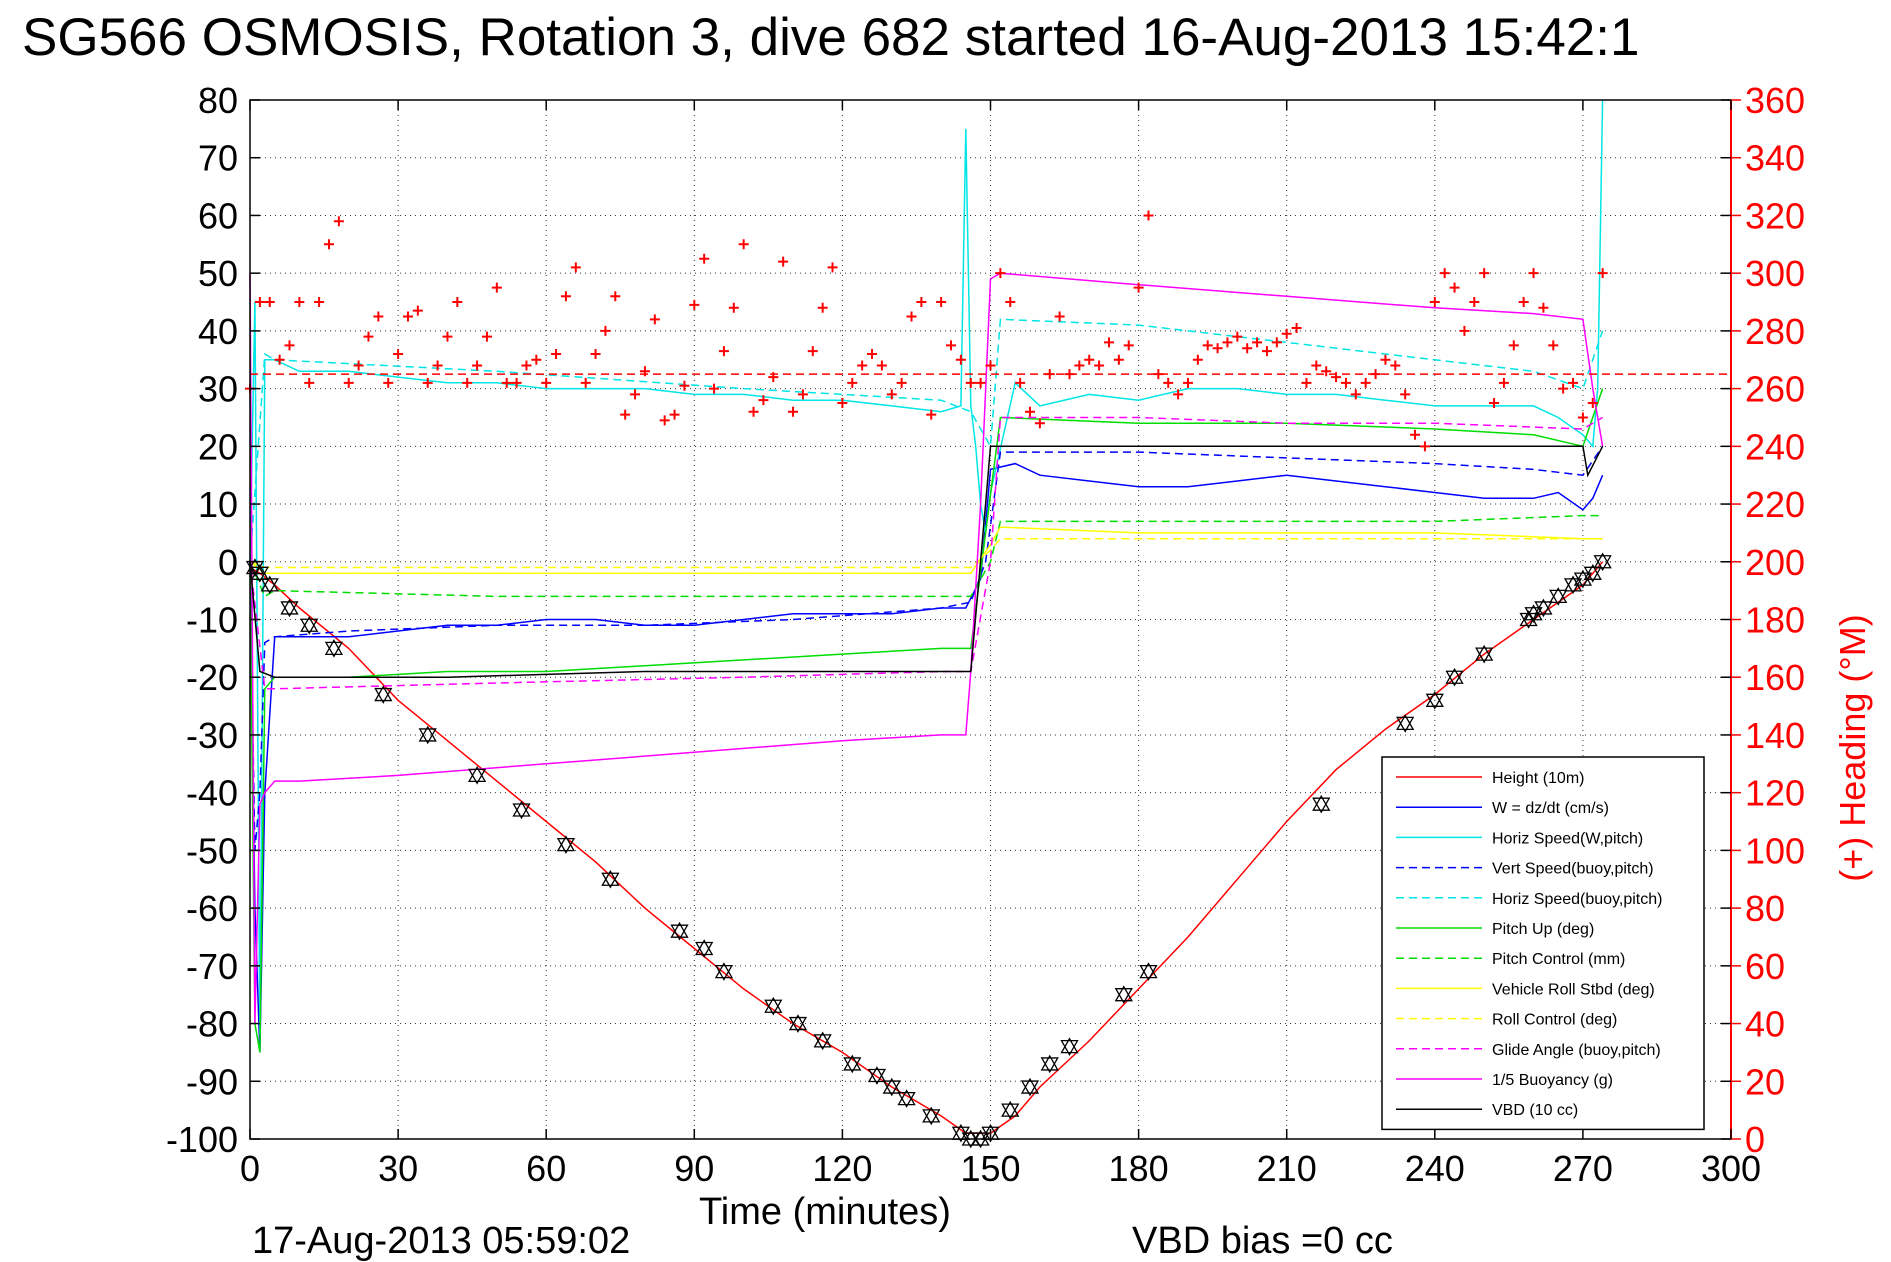  Describe the element at coordinates (1775, 735) in the screenshot. I see `y-tick-label-right: 140` at that location.